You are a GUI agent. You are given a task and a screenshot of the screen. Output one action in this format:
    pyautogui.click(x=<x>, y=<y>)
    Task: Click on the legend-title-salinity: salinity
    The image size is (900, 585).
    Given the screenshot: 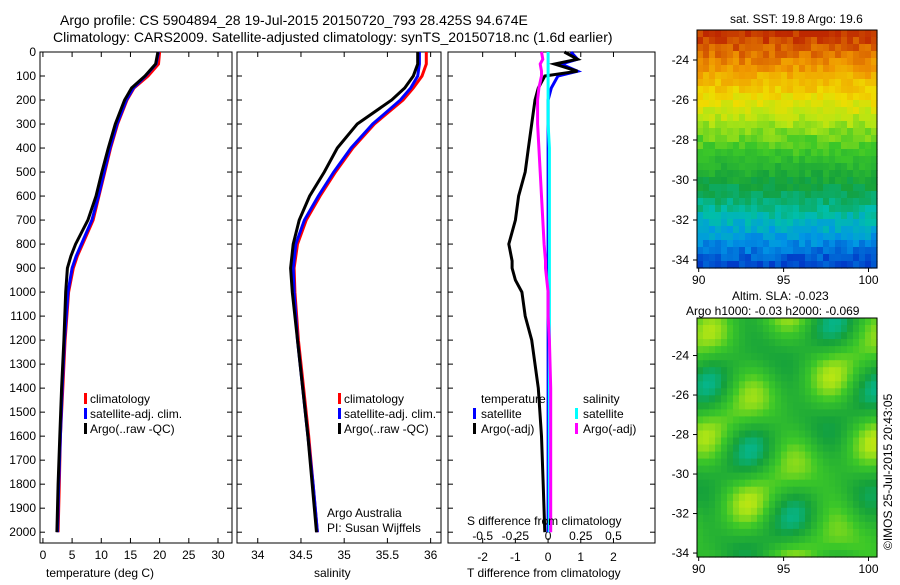 What is the action you would take?
    pyautogui.click(x=601, y=399)
    